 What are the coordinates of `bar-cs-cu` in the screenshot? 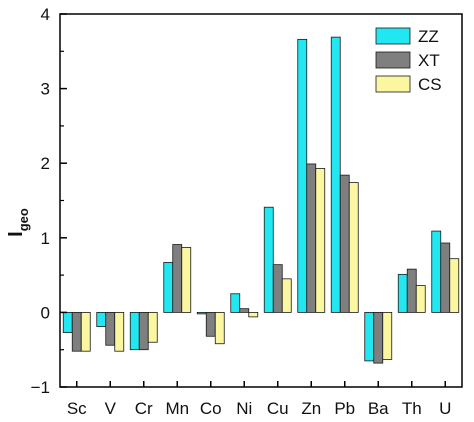 It's located at (286, 295).